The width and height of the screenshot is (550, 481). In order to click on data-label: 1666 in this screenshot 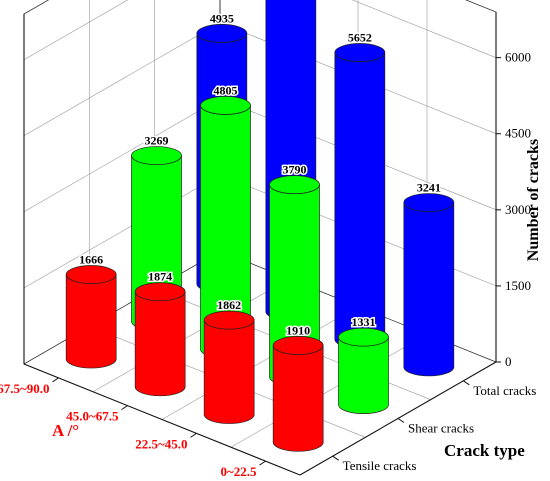, I will do `click(91, 260)`.